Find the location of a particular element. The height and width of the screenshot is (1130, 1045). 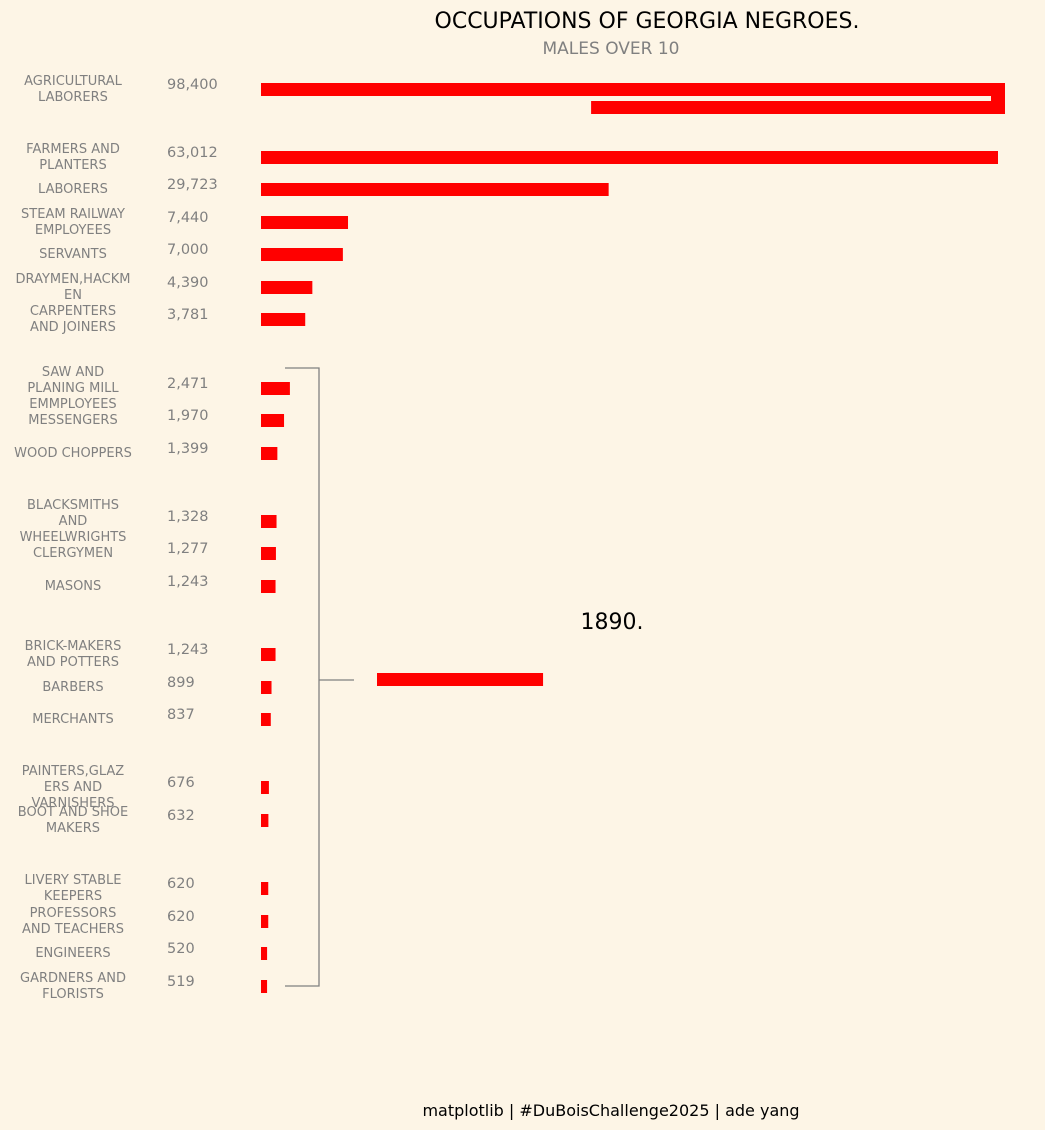

category-label: BOOT AND SHOE MAKERS is located at coordinates (73, 820).